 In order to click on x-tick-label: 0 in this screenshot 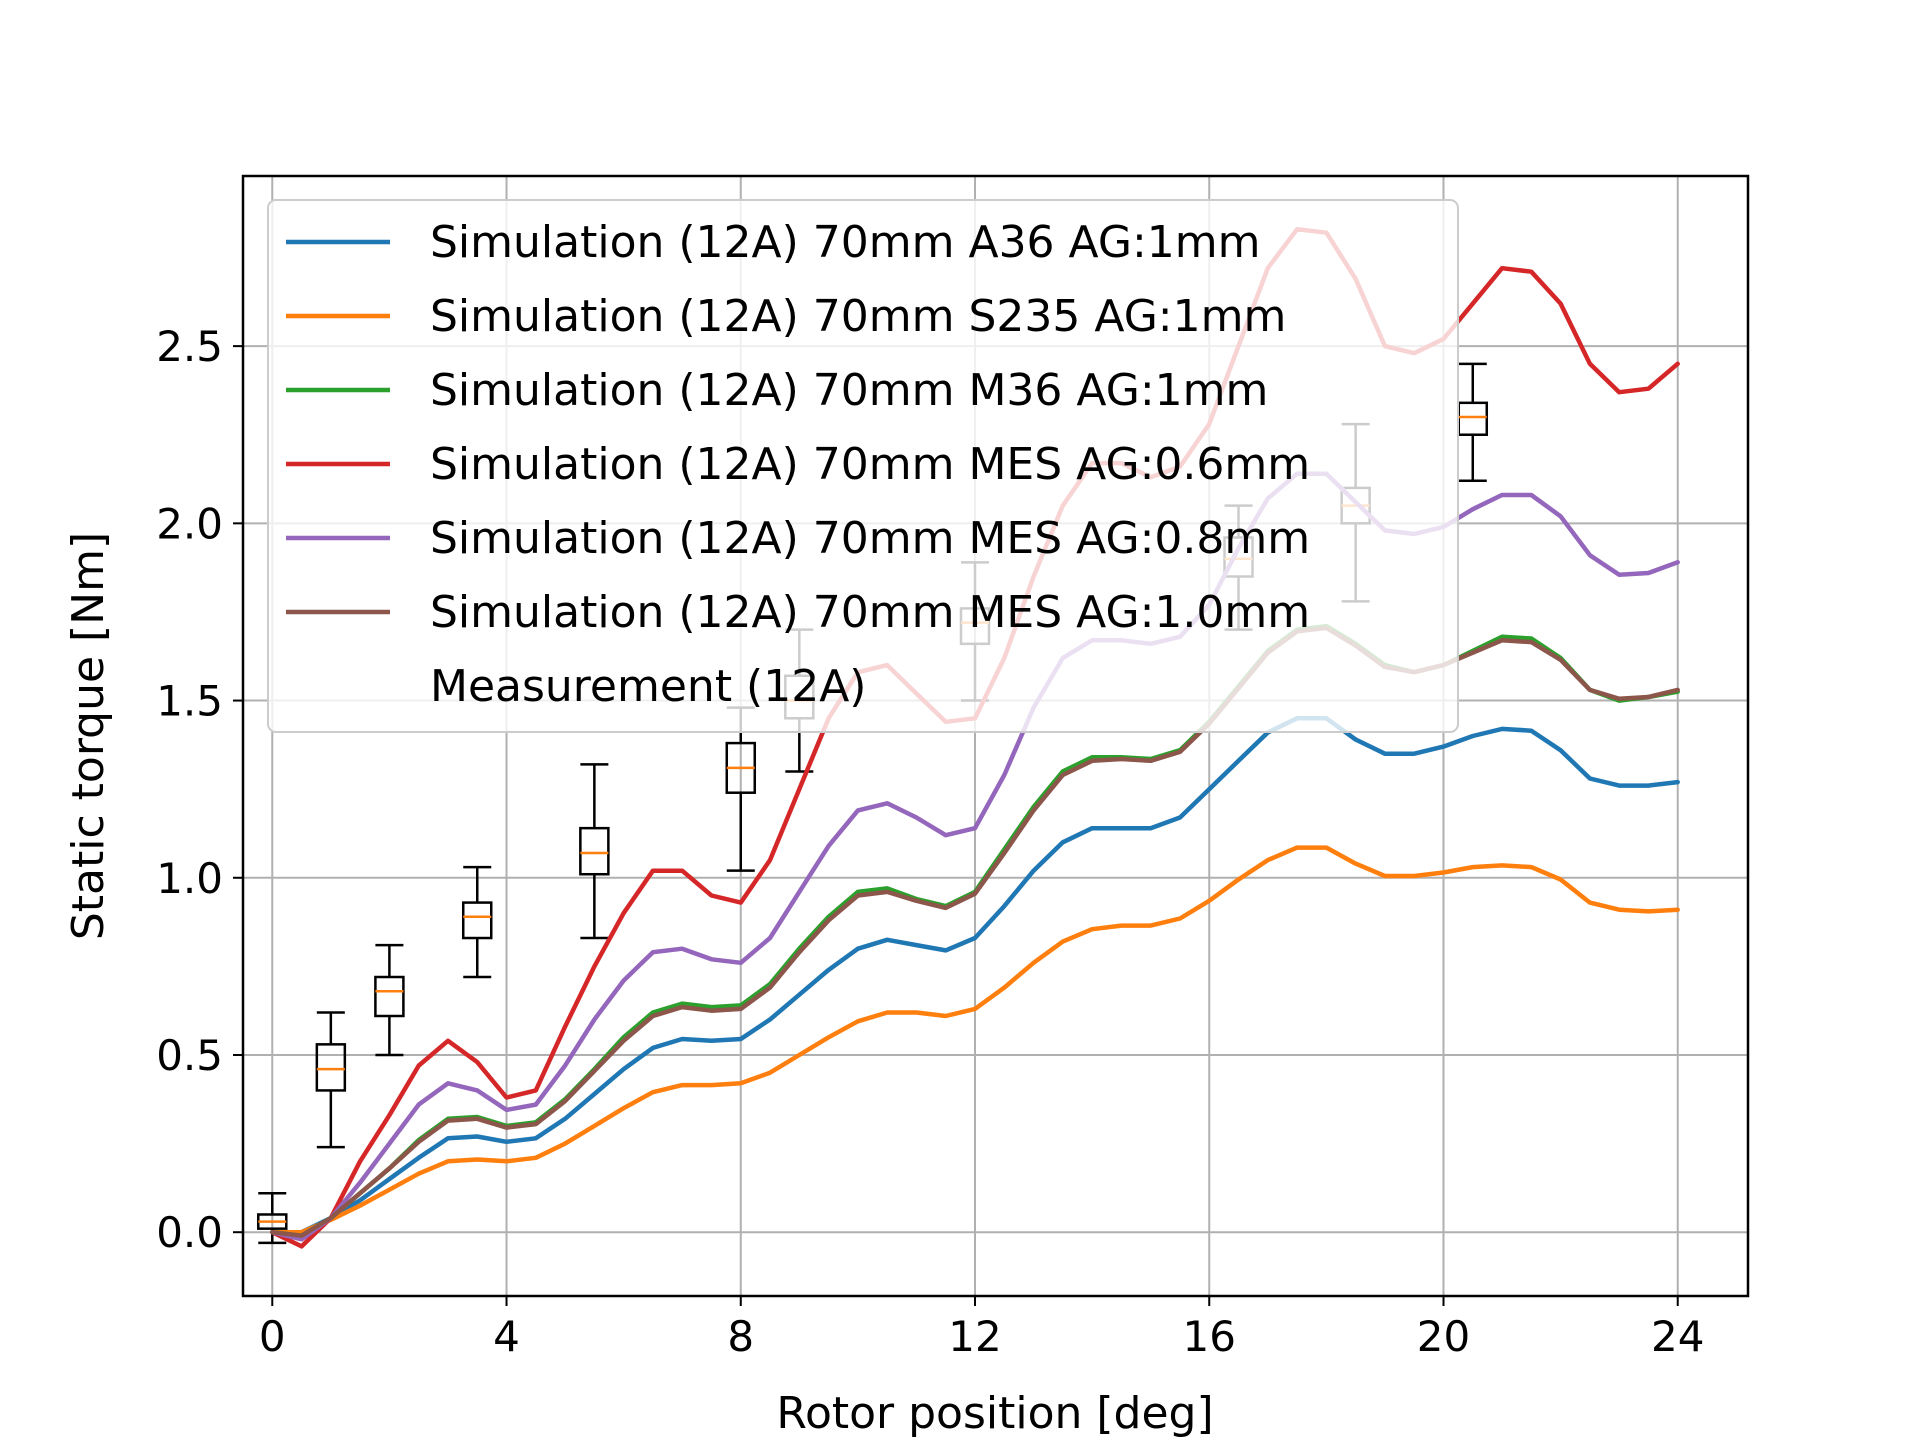, I will do `click(272, 1336)`.